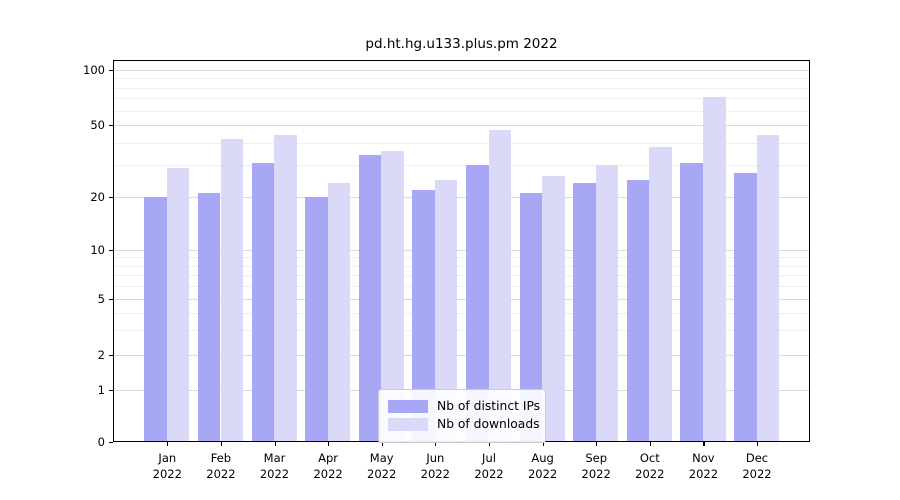  Describe the element at coordinates (274, 466) in the screenshot. I see `x-tick-label: Mar 2022` at that location.